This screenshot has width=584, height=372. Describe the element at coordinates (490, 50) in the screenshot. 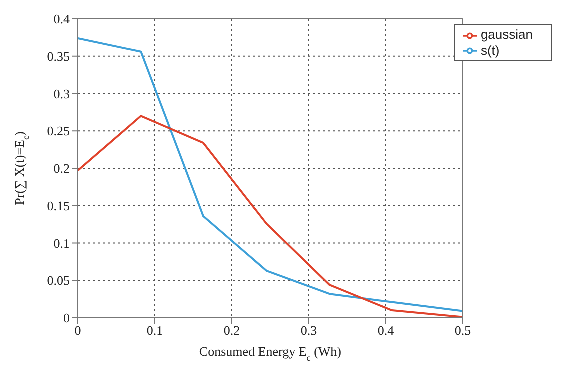

I see `legend-label: s(t)` at that location.